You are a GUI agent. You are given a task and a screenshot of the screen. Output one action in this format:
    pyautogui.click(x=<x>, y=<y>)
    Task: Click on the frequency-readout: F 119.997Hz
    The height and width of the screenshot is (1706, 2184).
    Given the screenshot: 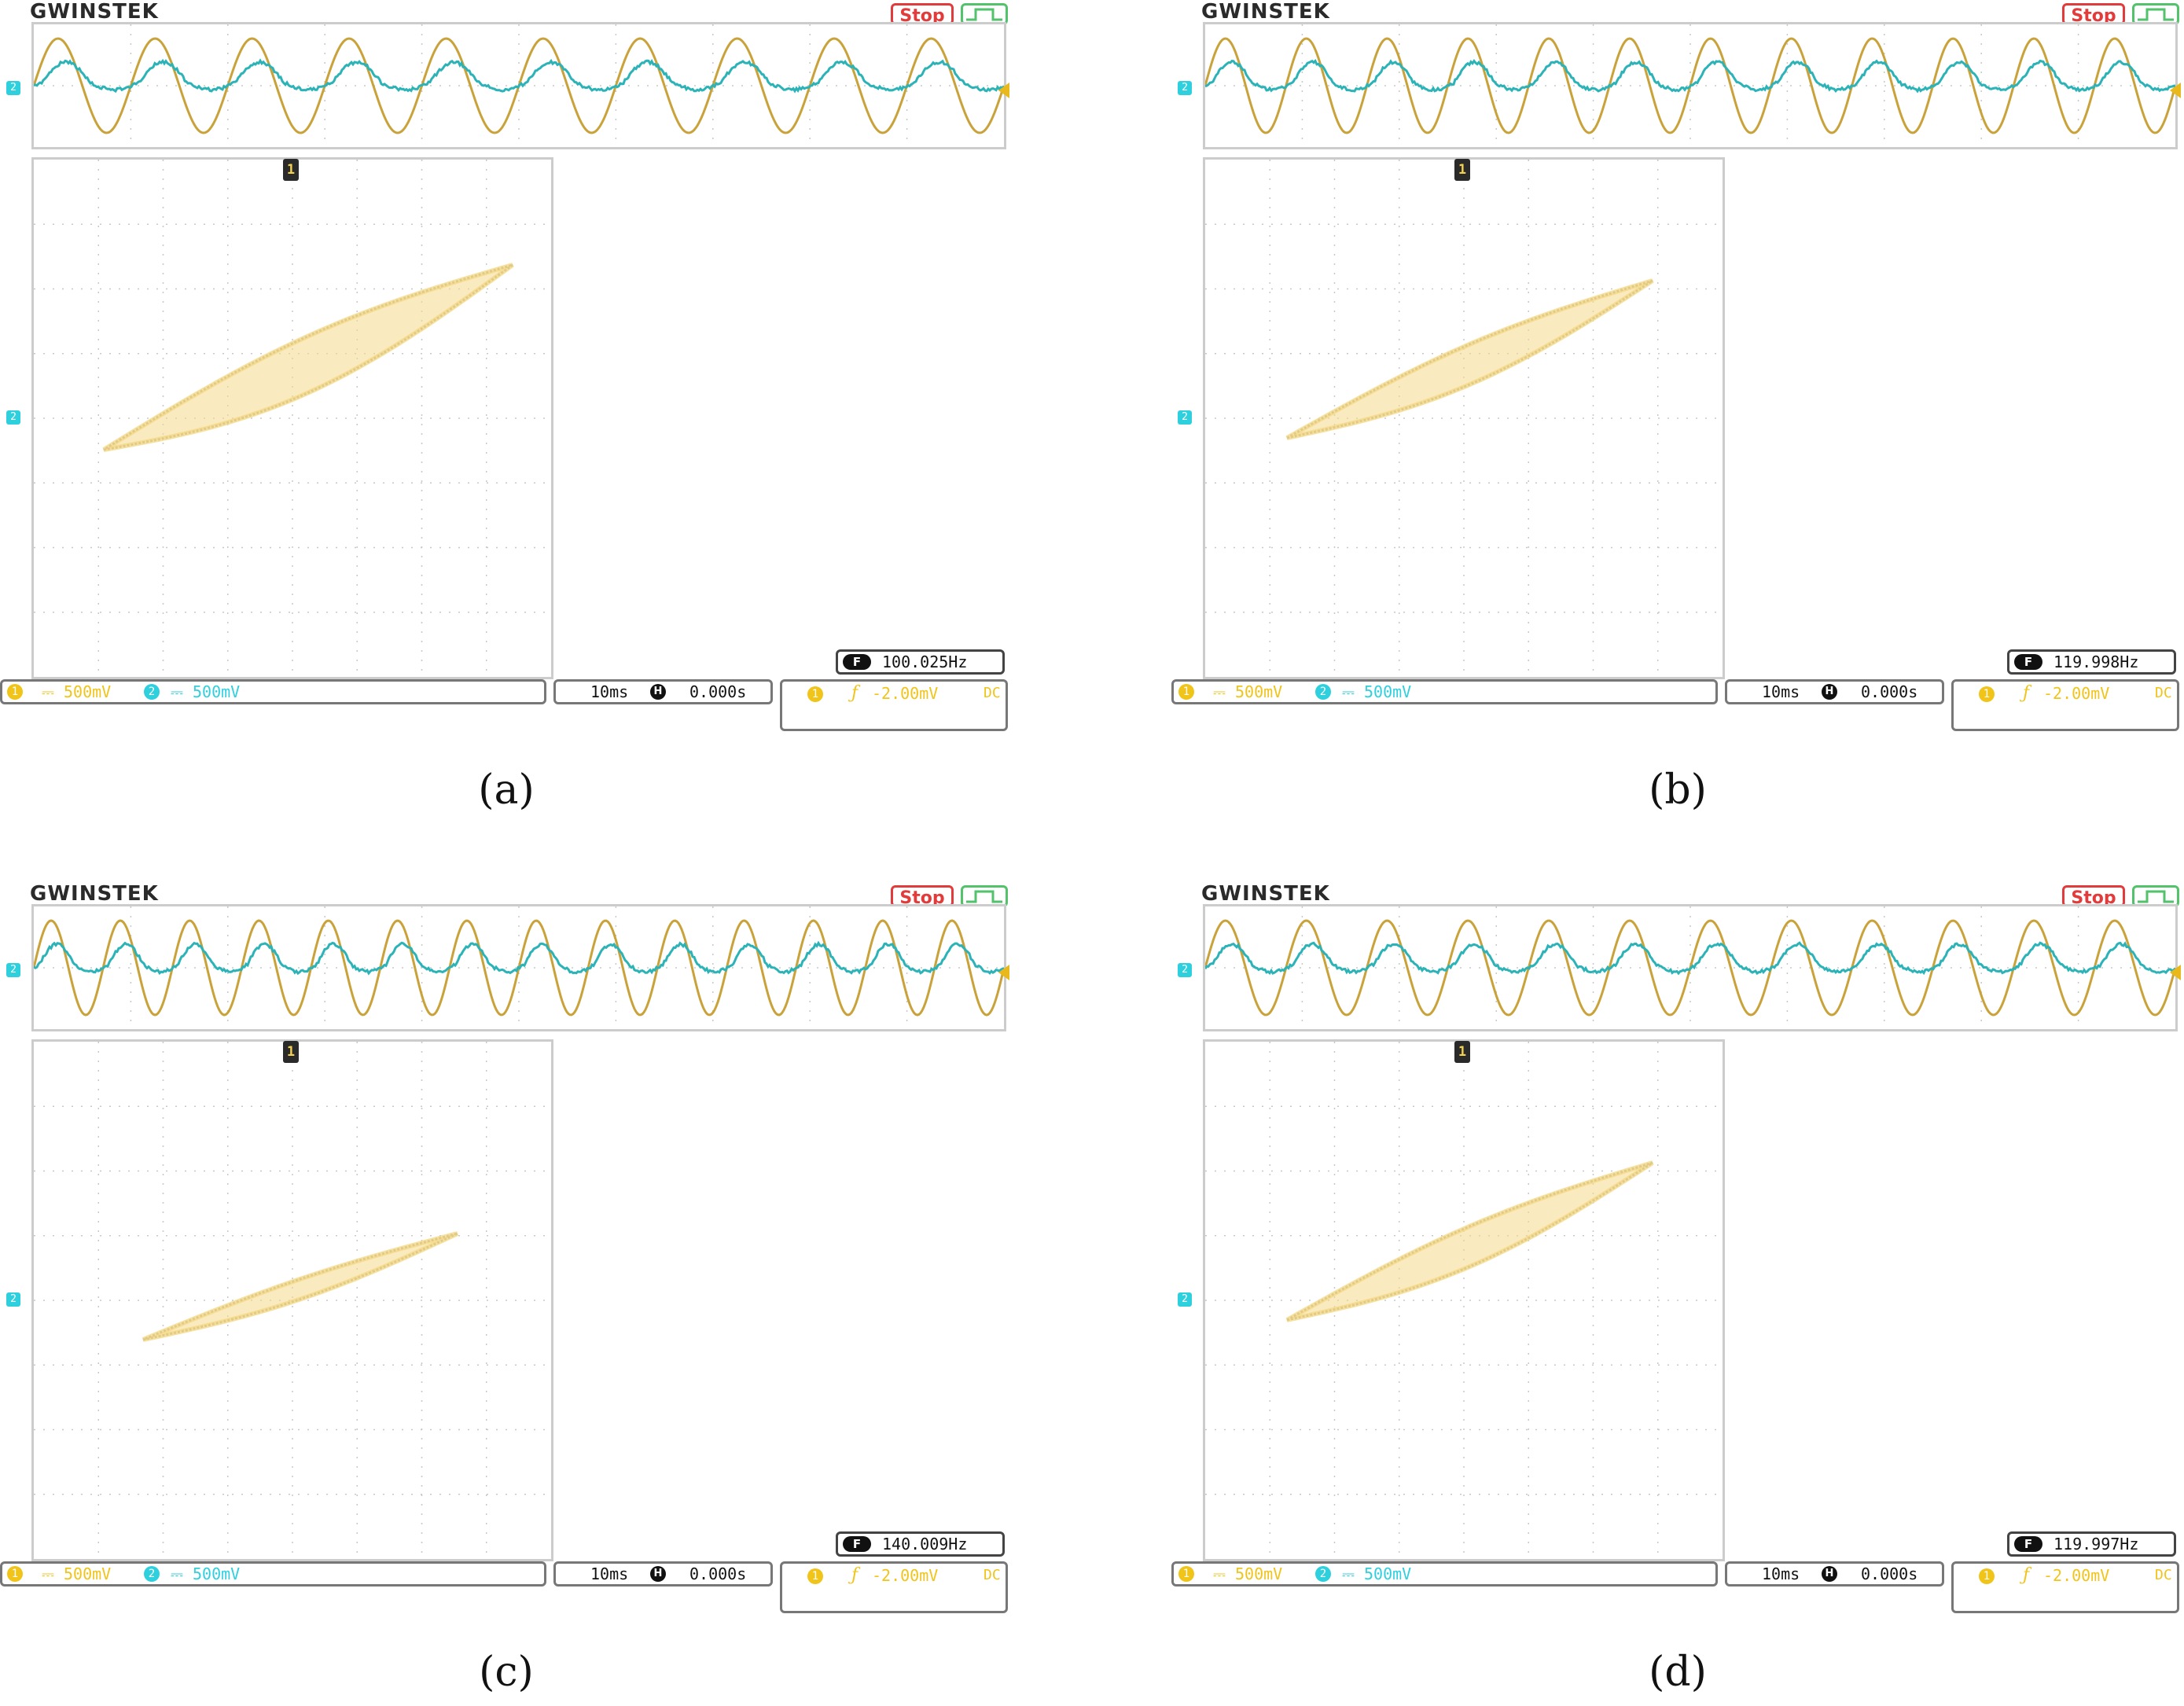 What is the action you would take?
    pyautogui.click(x=2091, y=1544)
    